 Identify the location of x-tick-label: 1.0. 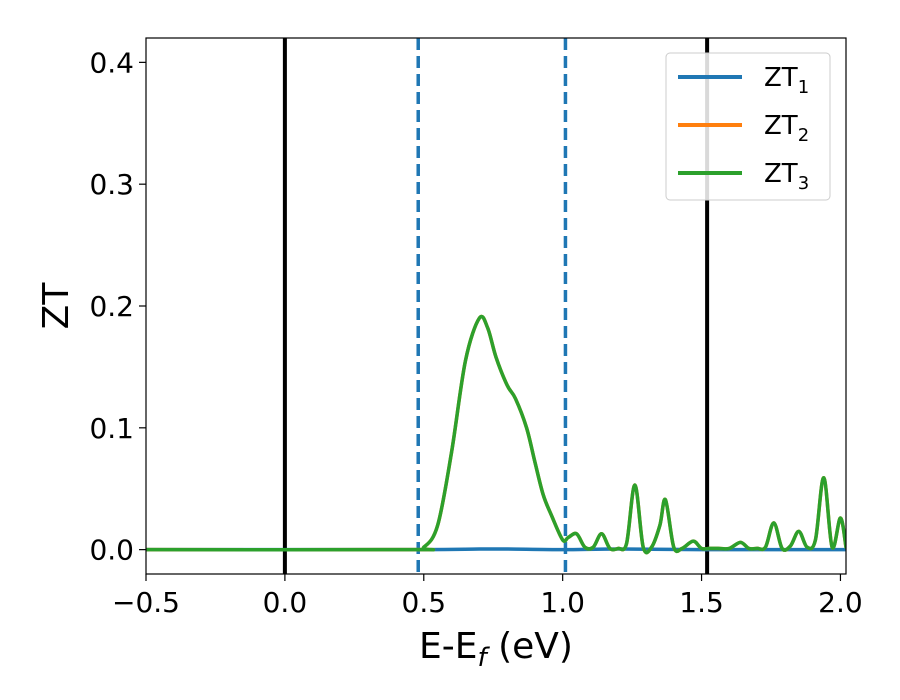
(562, 602).